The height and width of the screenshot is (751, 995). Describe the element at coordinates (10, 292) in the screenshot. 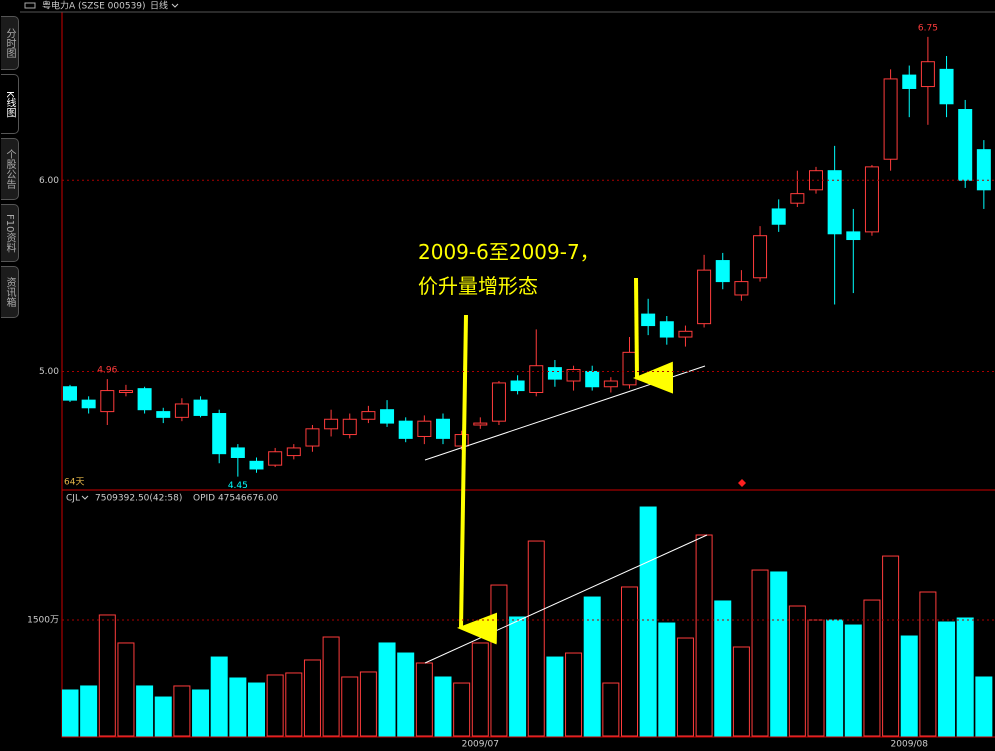

I see `tab: 资讯箱` at that location.